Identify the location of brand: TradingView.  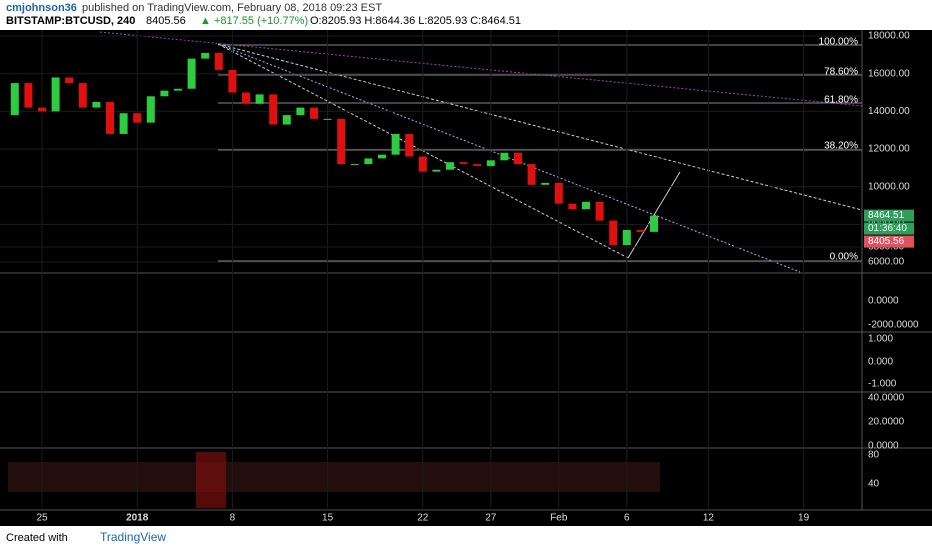
(133, 537).